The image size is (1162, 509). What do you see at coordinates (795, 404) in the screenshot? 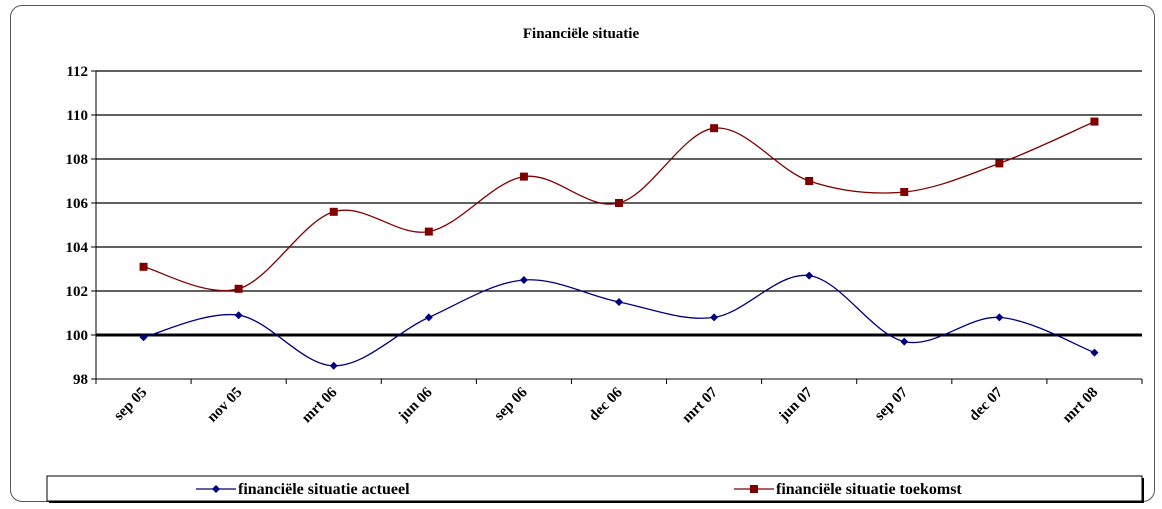
I see `x-tick-label: jun 07` at bounding box center [795, 404].